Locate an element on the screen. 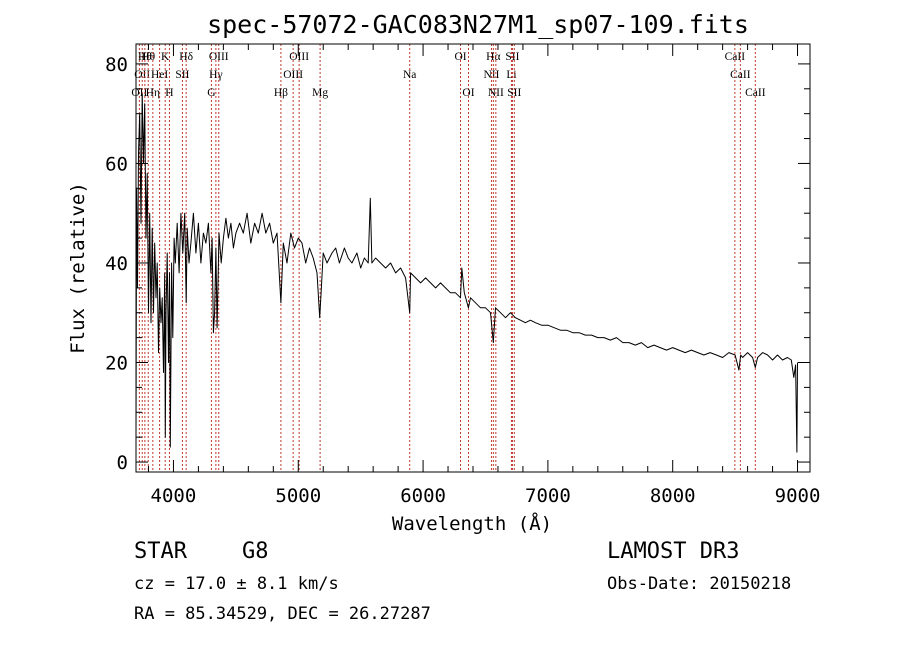 Image resolution: width=900 pixels, height=649 pixels. spectral-line-label: Na is located at coordinates (409, 75).